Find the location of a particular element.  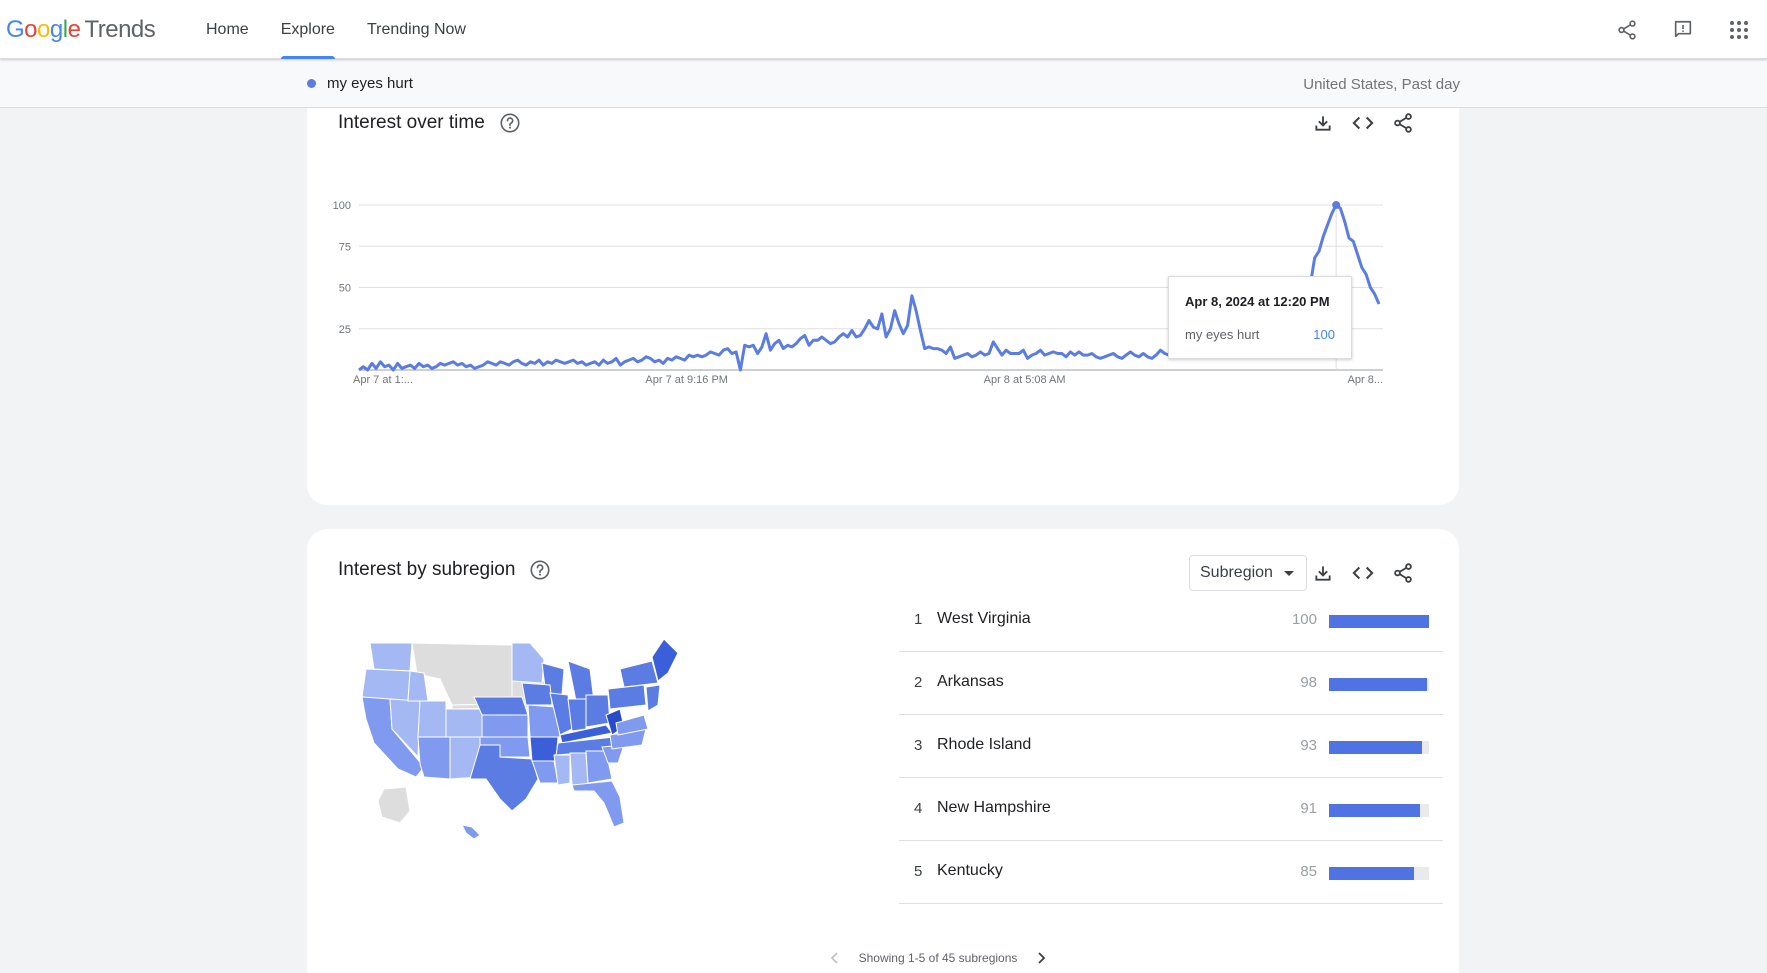

subregion-header: Interest by subregion is located at coordinates (444, 570).